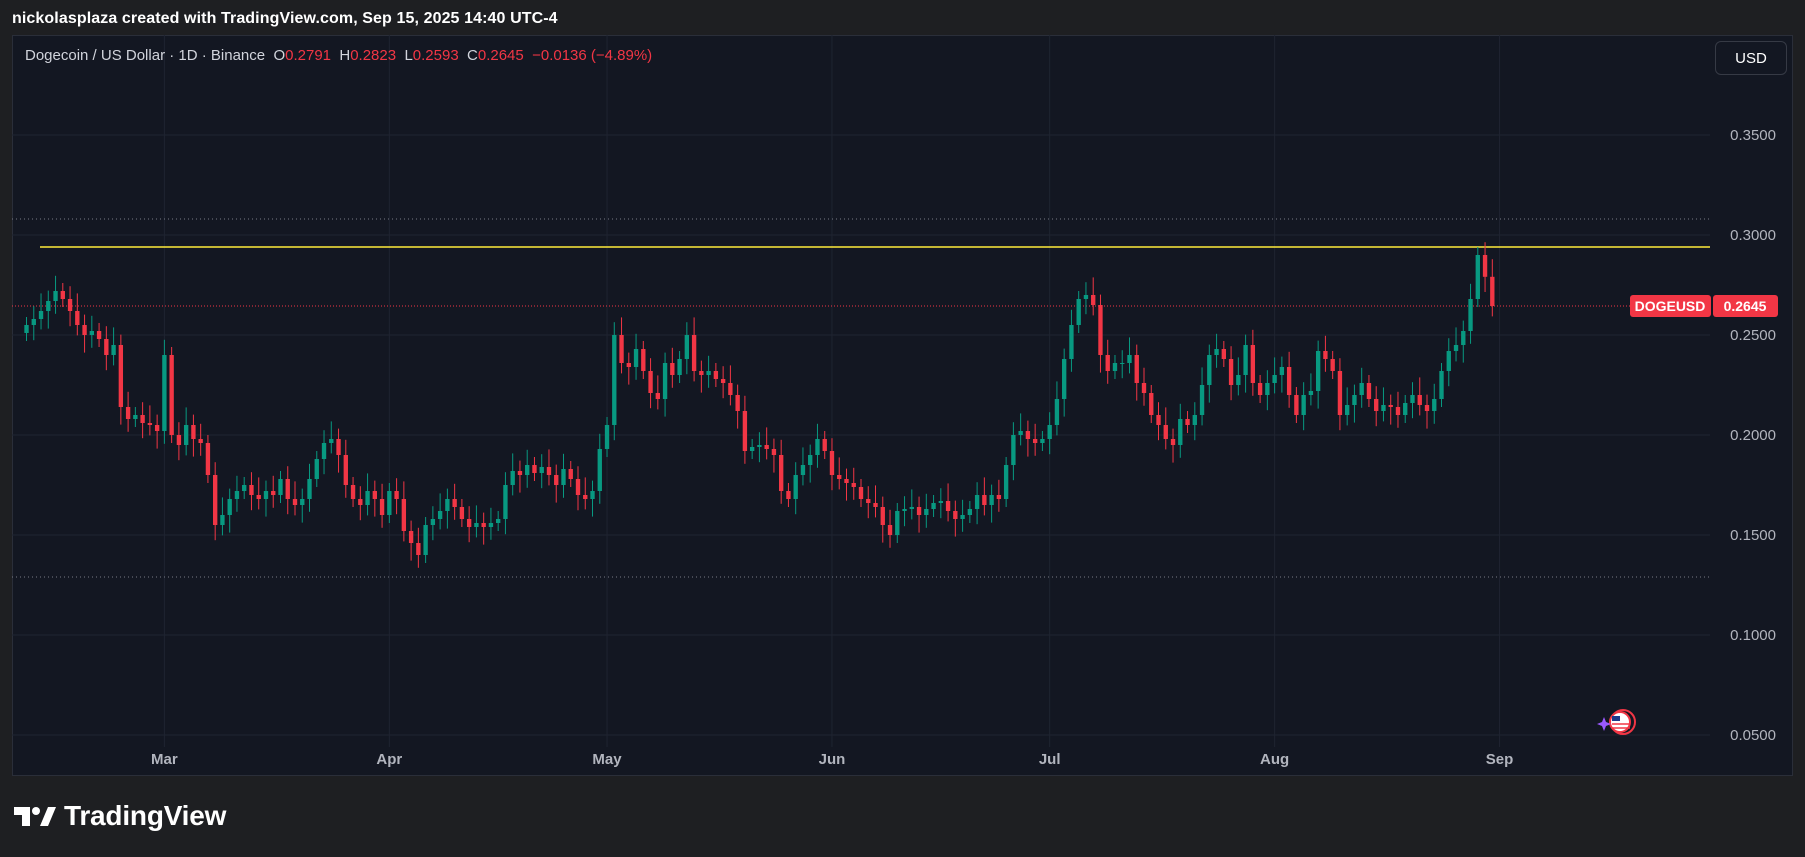 The height and width of the screenshot is (857, 1805). What do you see at coordinates (1616, 718) in the screenshot?
I see `us-flag-canton` at bounding box center [1616, 718].